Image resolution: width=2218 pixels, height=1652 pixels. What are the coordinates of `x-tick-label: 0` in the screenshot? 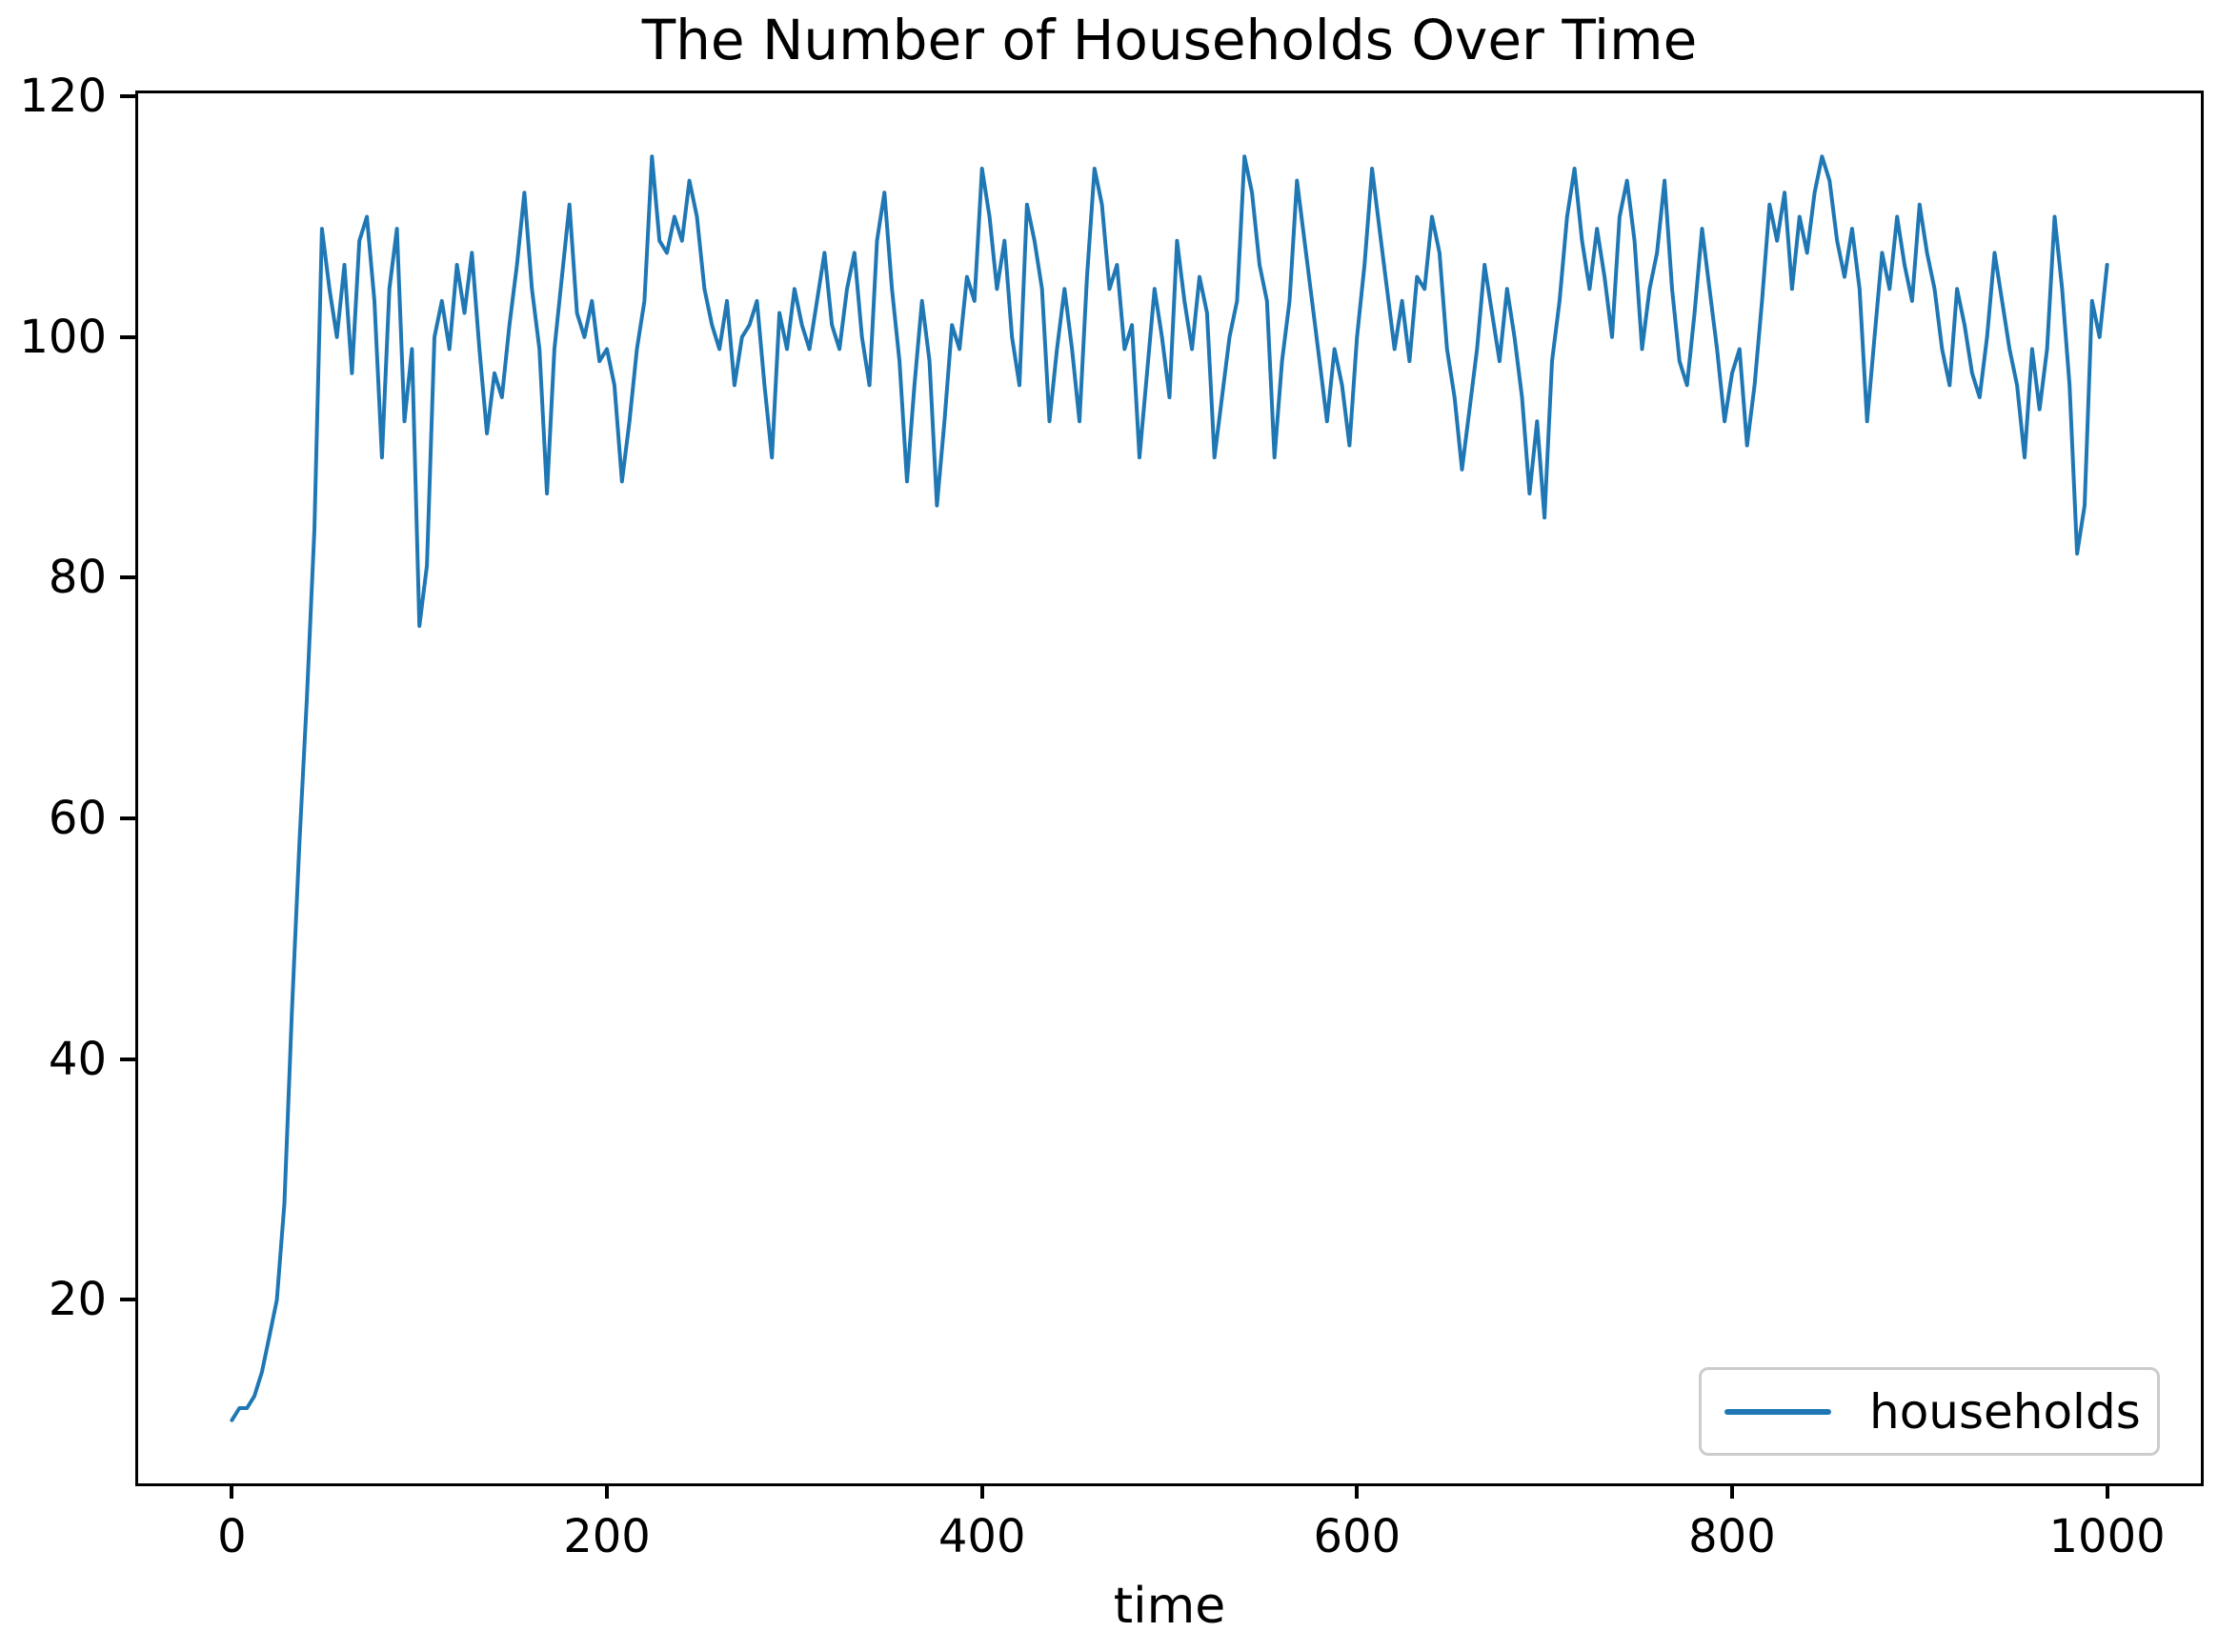 It's located at (232, 1536).